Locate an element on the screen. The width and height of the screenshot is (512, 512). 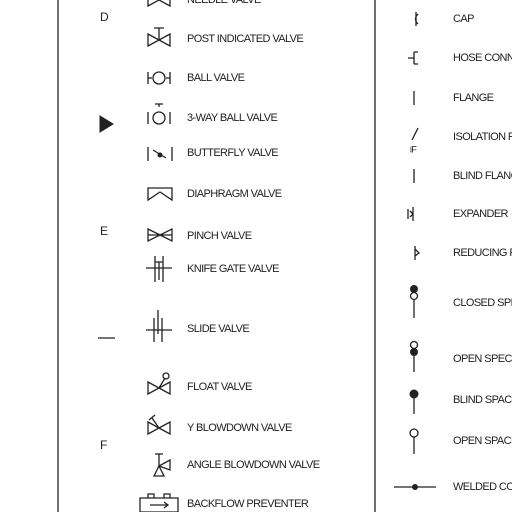
hose-connection-symbol is located at coordinates (413, 58).